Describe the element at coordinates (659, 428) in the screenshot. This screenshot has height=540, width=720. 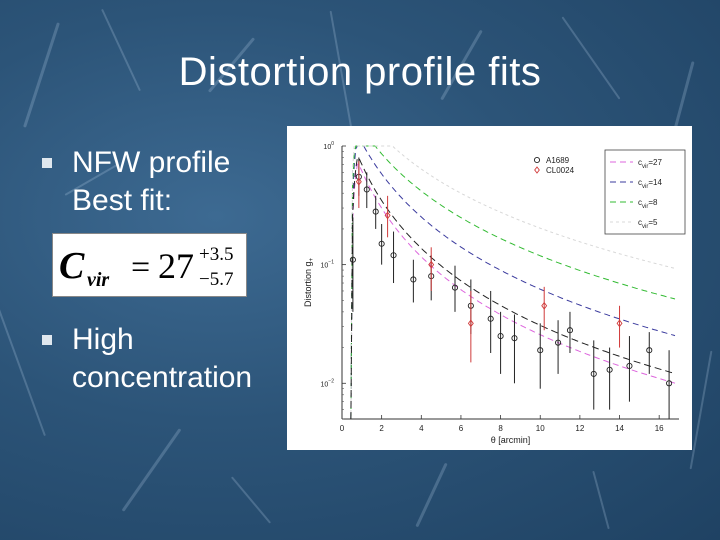
I see `x-tick-label: 16` at that location.